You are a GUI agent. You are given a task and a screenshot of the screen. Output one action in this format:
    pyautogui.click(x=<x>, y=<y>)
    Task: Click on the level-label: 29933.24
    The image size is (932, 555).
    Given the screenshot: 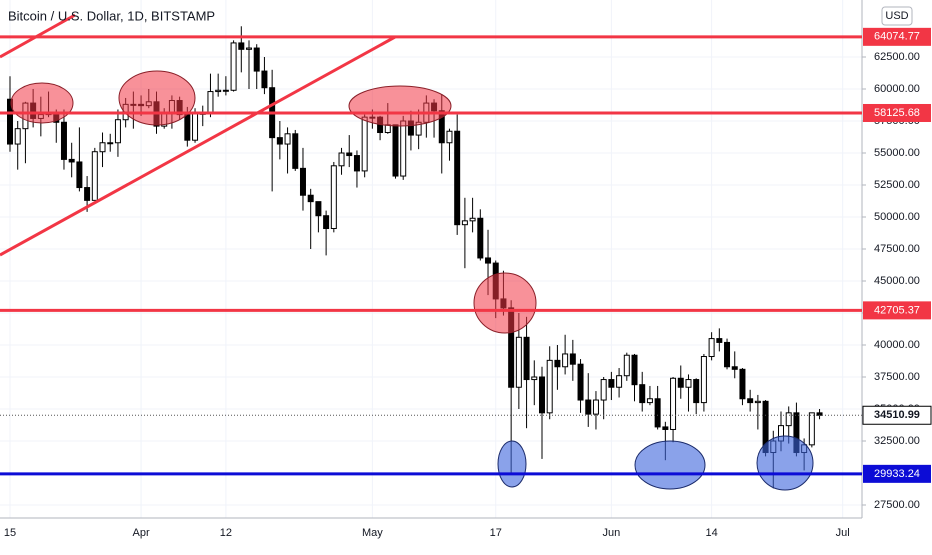 What is the action you would take?
    pyautogui.click(x=897, y=474)
    